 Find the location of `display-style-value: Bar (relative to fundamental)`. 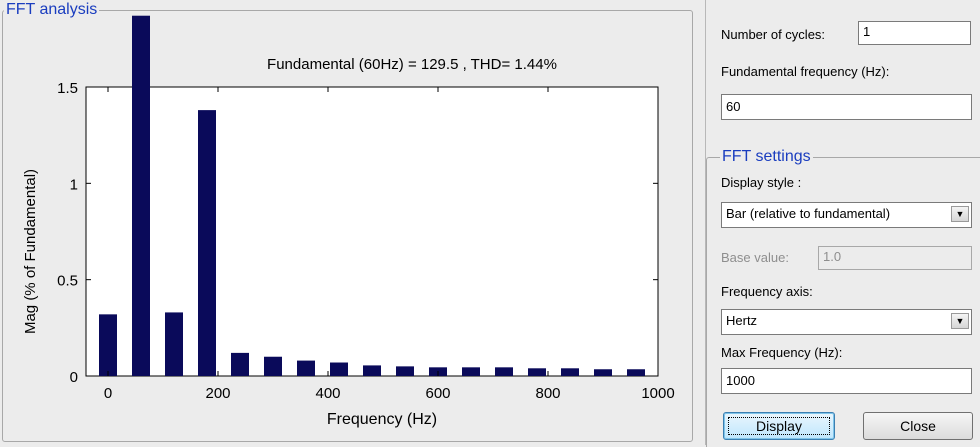

display-style-value: Bar (relative to fundamental) is located at coordinates (808, 213).